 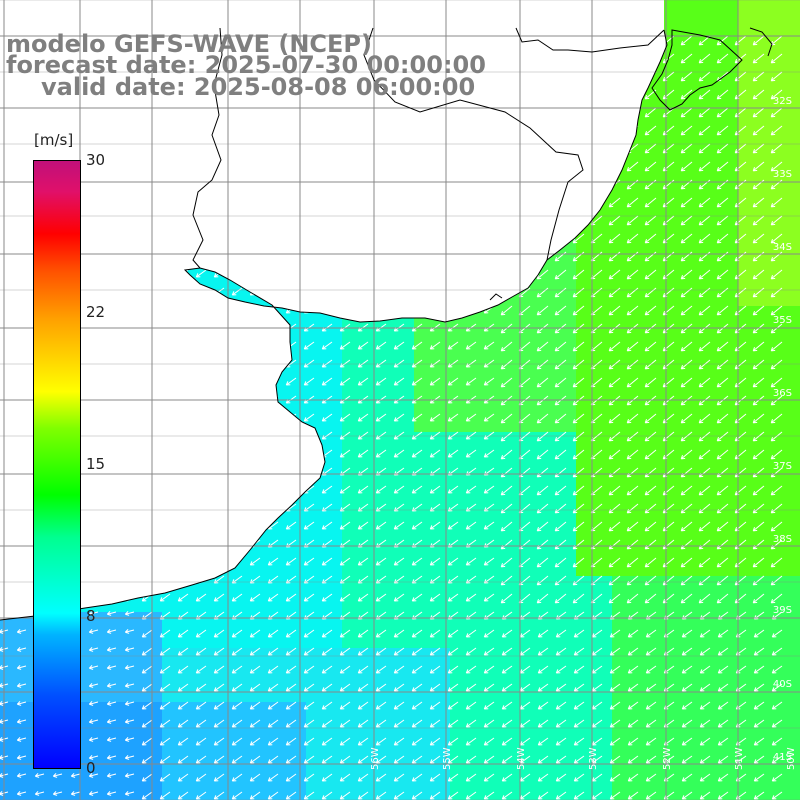 What do you see at coordinates (782, 539) in the screenshot?
I see `lat-label: 38S` at bounding box center [782, 539].